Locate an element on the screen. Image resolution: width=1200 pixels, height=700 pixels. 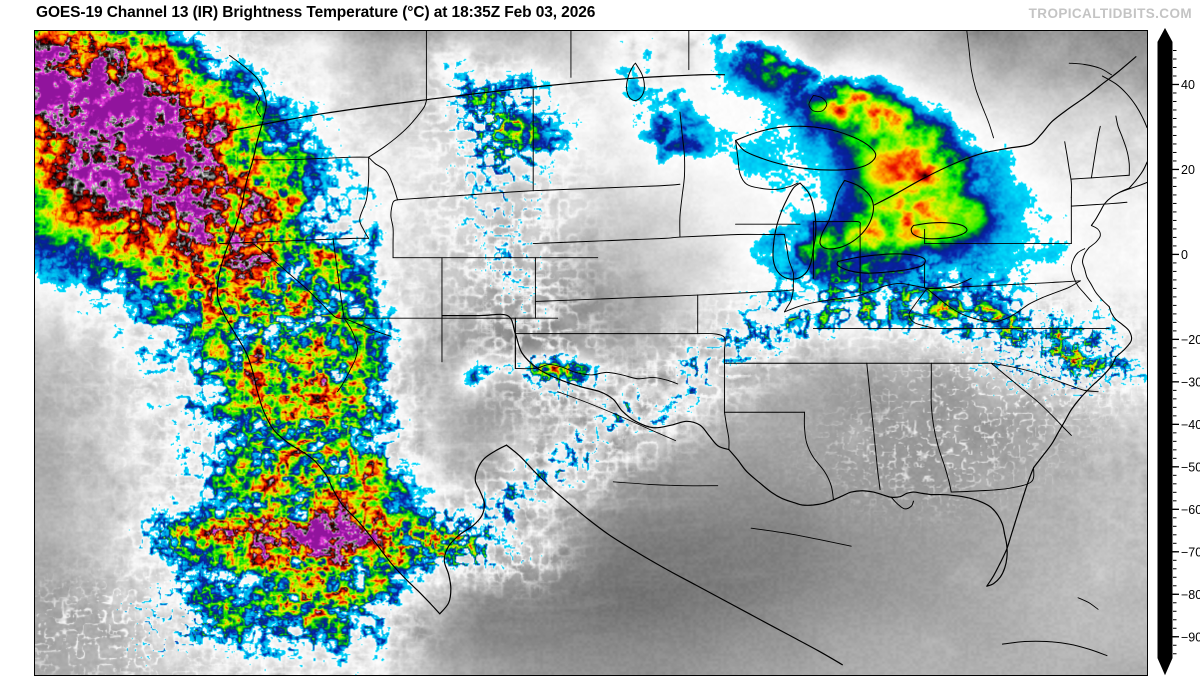
border-us-mexico is located at coordinates (585, 382).